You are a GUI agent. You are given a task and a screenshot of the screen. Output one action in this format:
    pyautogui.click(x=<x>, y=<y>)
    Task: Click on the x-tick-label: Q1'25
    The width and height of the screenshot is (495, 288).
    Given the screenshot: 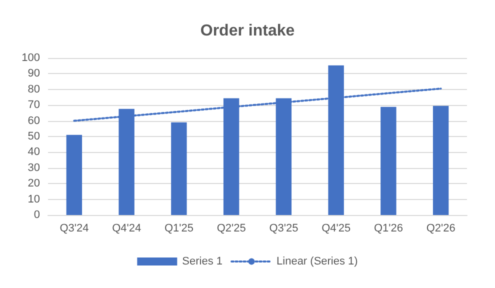 What is the action you would take?
    pyautogui.click(x=179, y=228)
    